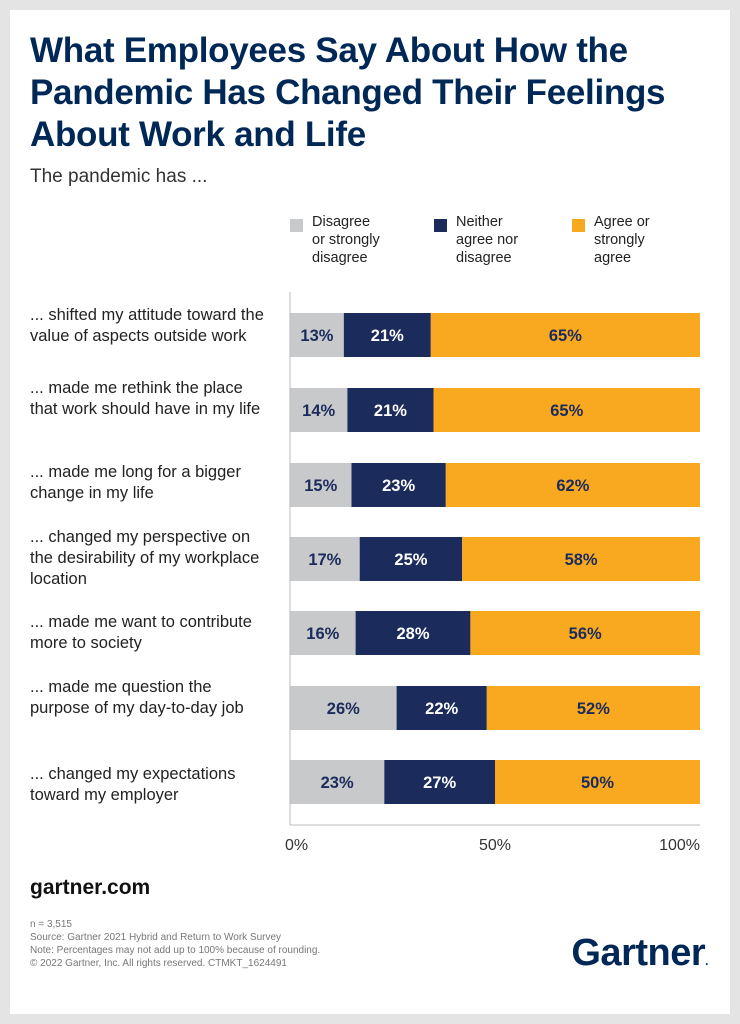  I want to click on data-label-agree: 62%, so click(572, 486).